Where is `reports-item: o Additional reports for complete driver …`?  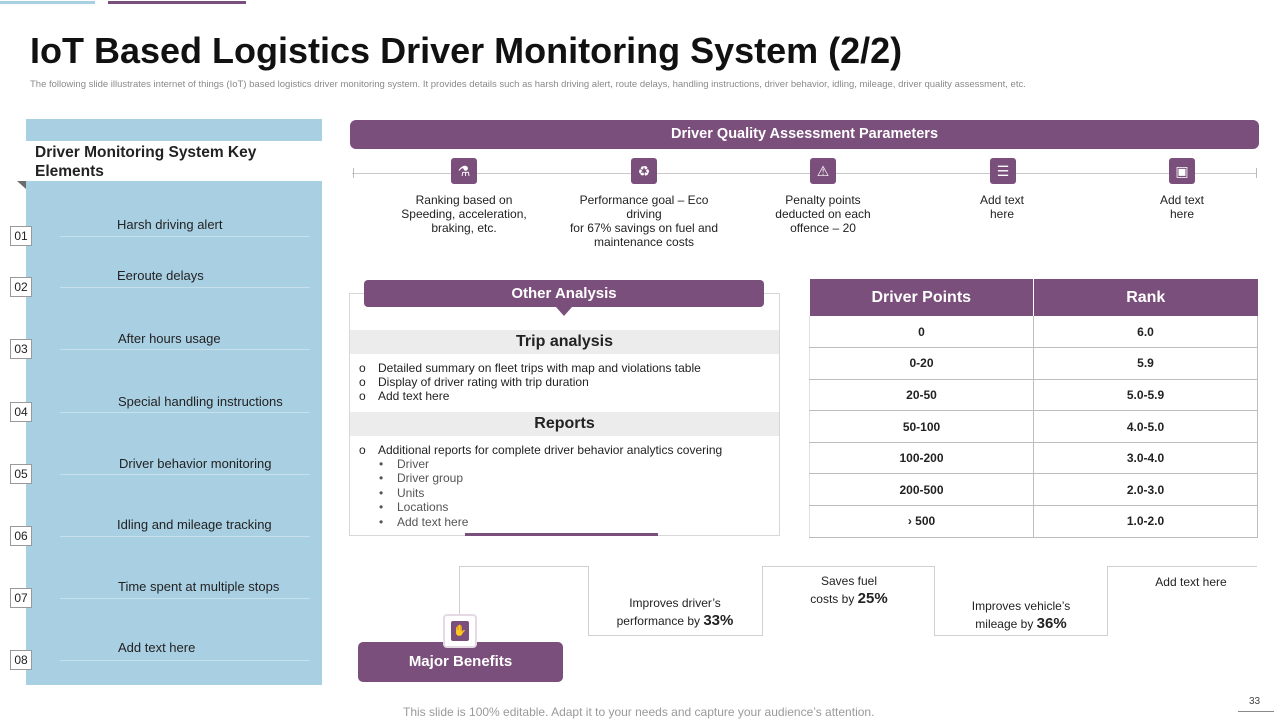 reports-item: o Additional reports for complete driver … is located at coordinates (541, 450).